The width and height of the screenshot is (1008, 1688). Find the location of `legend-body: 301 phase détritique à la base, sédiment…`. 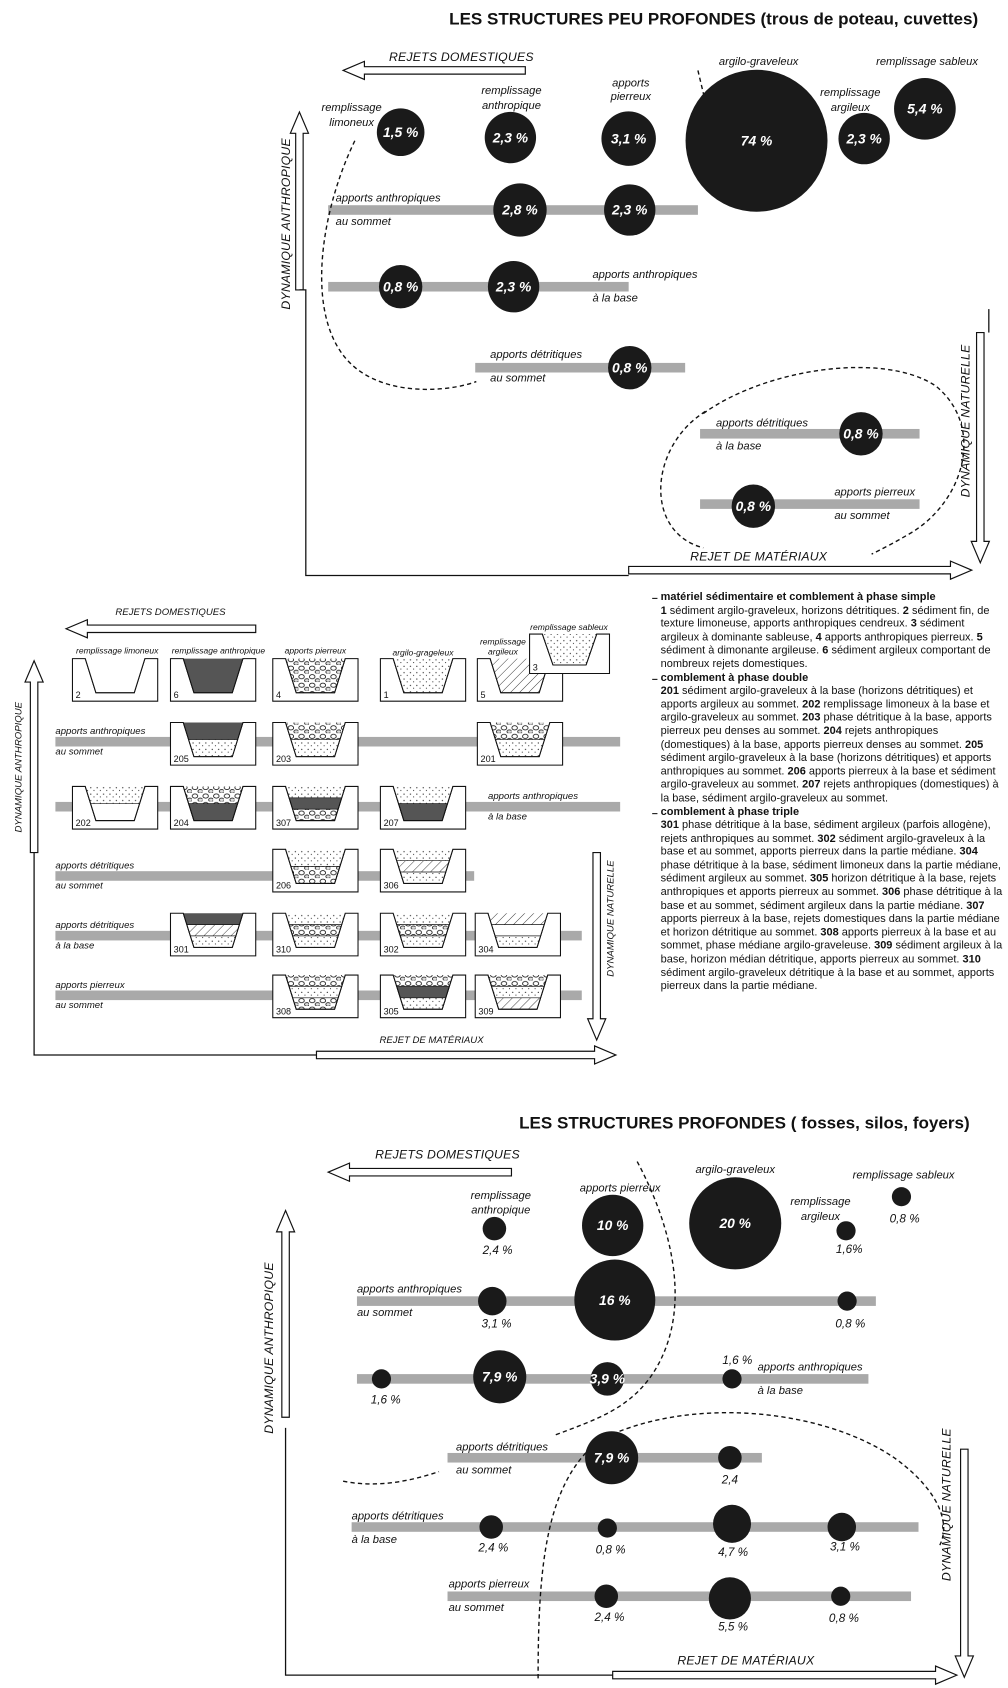

legend-body: 301 phase détritique à la base, sédiment… is located at coordinates (832, 907).